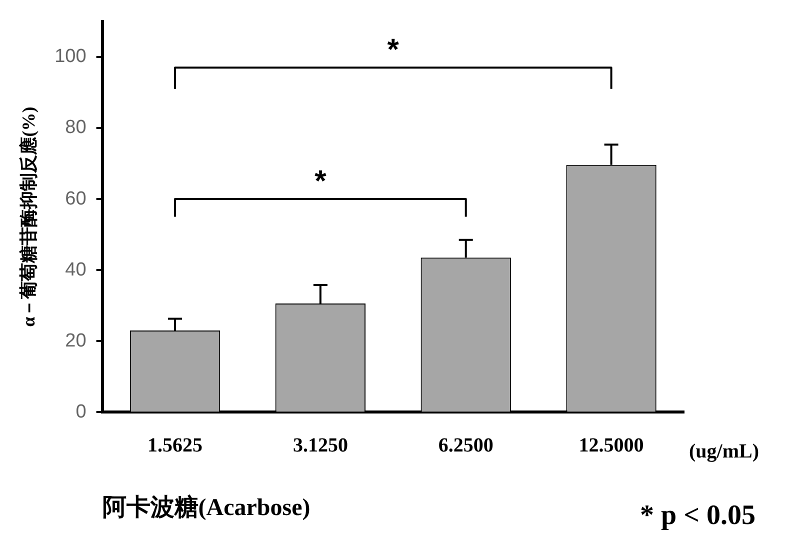  I want to click on y-axis-title: α－葡萄糖苷酶抑制反應(%), so click(28, 216).